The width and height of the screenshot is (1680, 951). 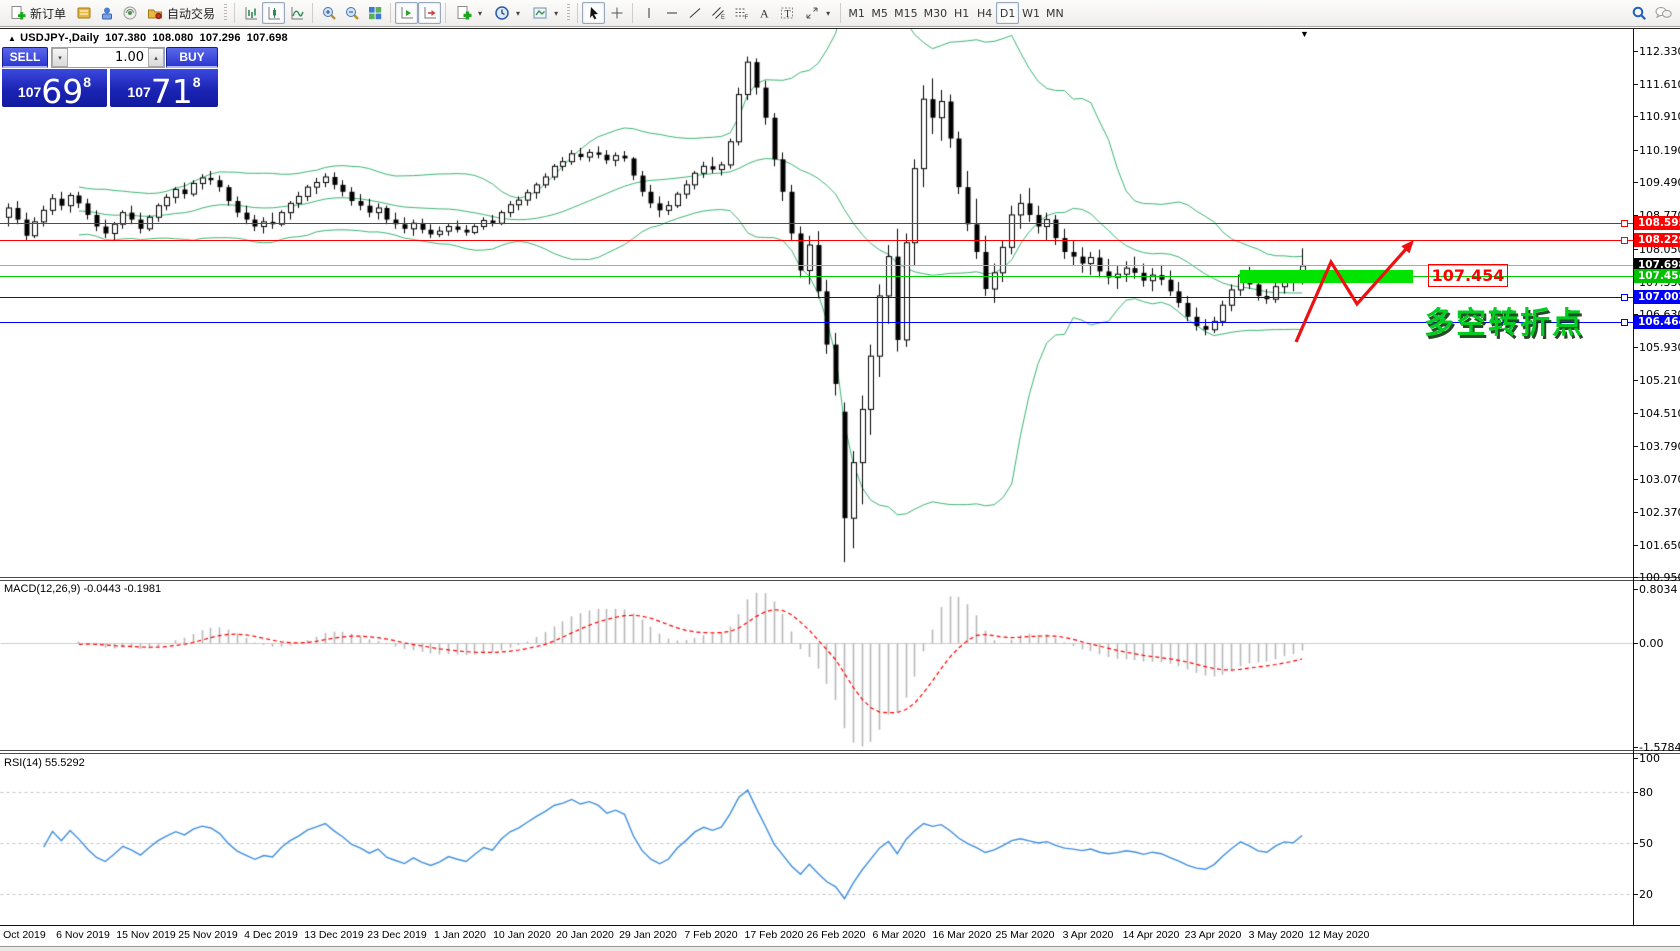 I want to click on chart-shift-marker-icon: ▼, so click(x=1304, y=34).